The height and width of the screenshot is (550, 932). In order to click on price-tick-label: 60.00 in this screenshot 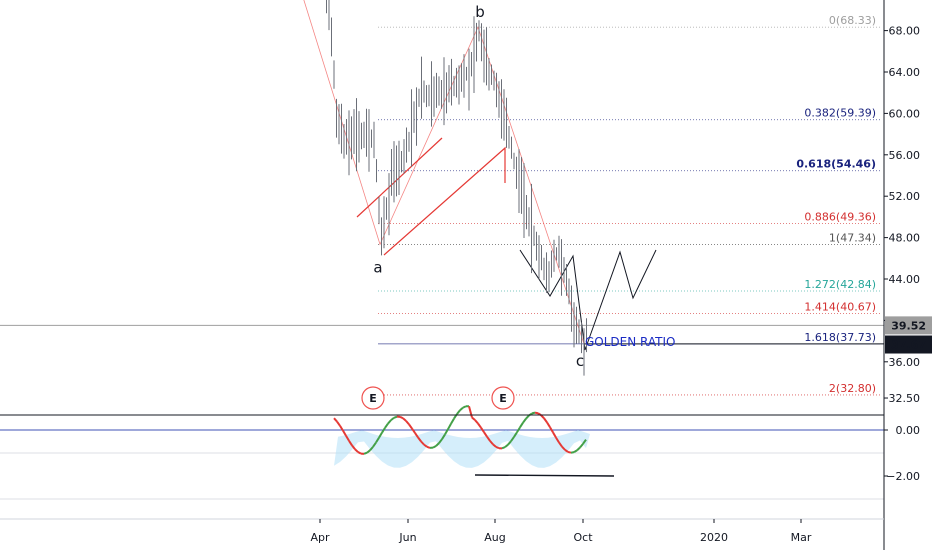, I will do `click(905, 113)`.